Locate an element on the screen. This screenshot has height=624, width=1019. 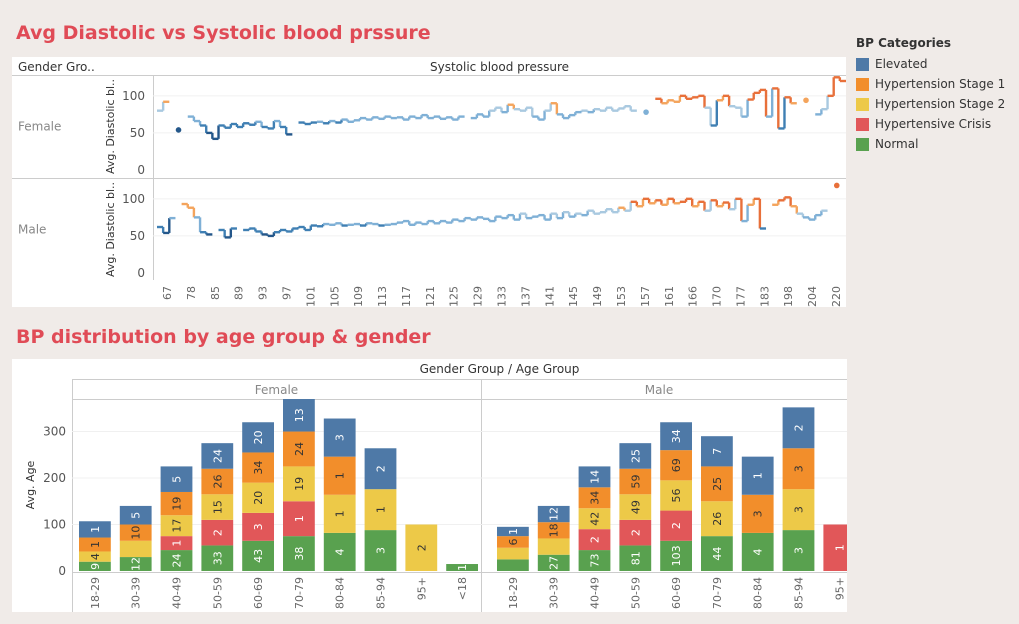
bar-label: 42 is located at coordinates (595, 519).